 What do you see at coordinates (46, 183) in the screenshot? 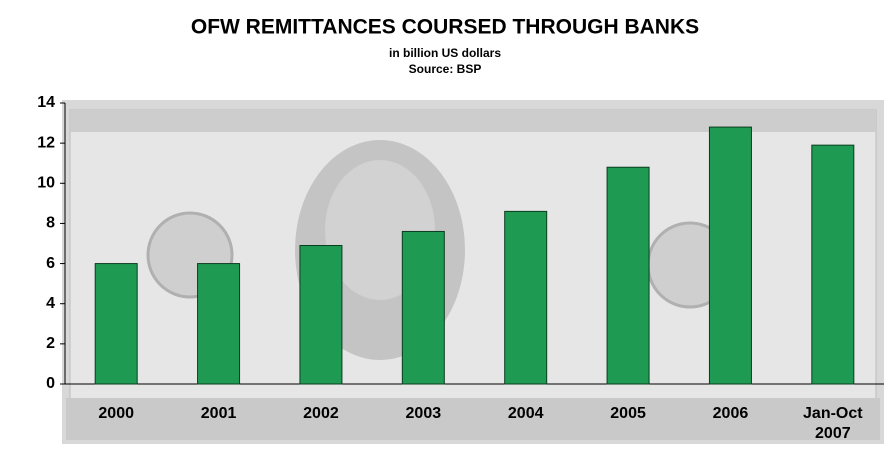
I see `y-tick-label: 10` at bounding box center [46, 183].